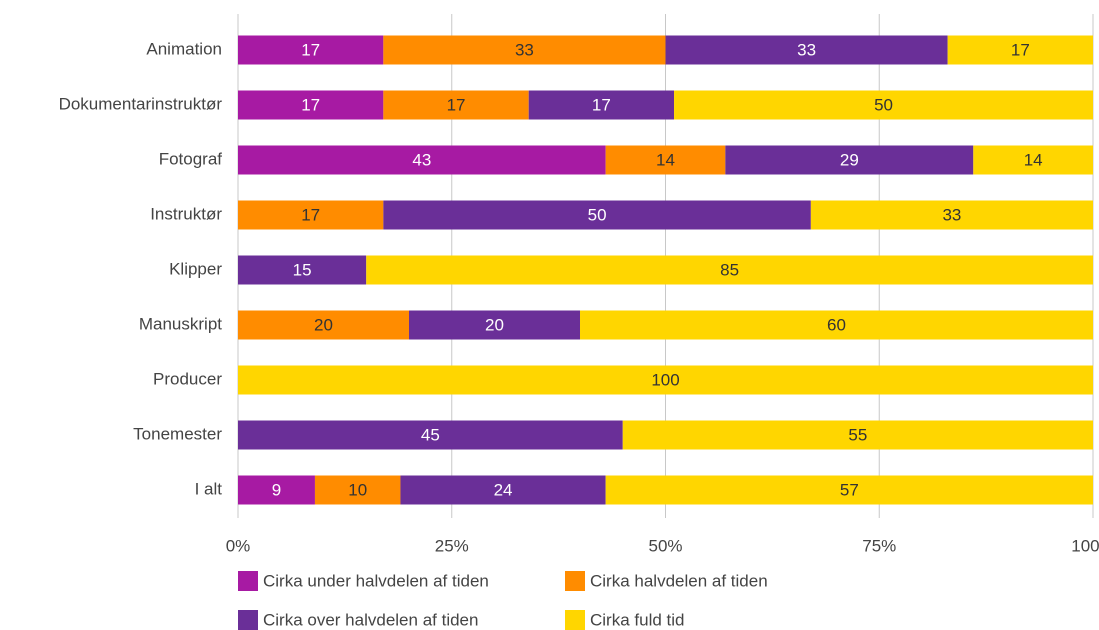 This screenshot has height=630, width=1099. Describe the element at coordinates (637, 619) in the screenshot. I see `legend-label: Cirka fuld tid` at that location.